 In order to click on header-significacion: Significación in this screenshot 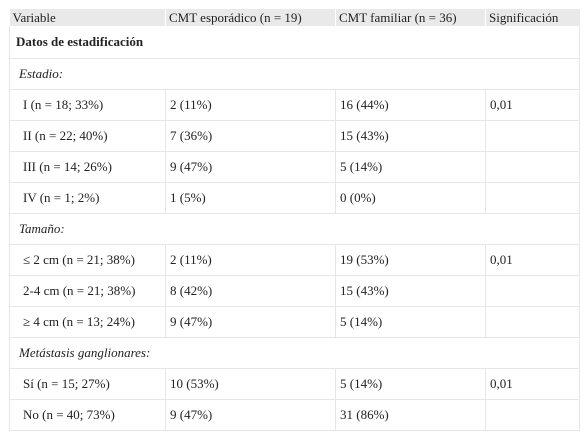, I will do `click(532, 17)`.